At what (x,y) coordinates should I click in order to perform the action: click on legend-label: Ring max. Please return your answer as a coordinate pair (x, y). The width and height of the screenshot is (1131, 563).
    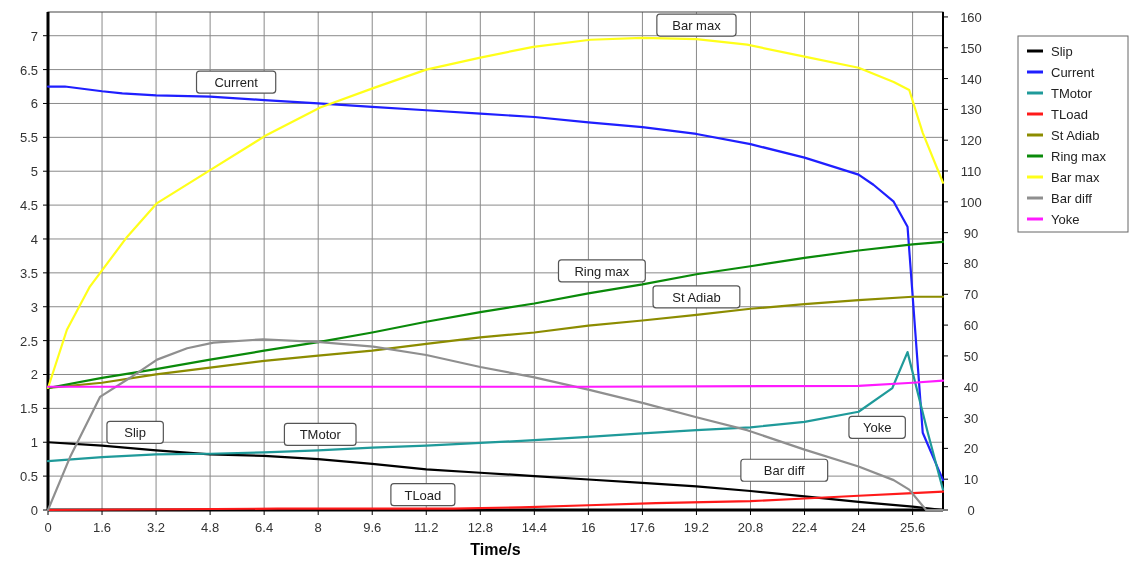
    Looking at the image, I should click on (1079, 156).